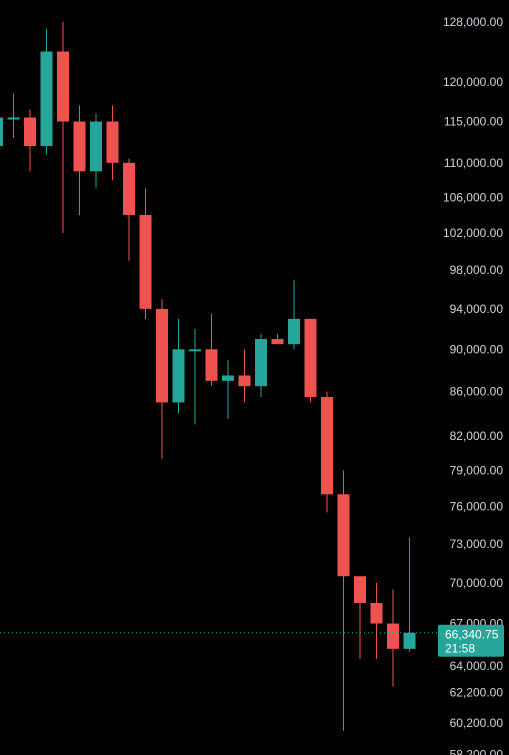  Describe the element at coordinates (477, 309) in the screenshot. I see `price-tick-label: 94,000.00` at that location.